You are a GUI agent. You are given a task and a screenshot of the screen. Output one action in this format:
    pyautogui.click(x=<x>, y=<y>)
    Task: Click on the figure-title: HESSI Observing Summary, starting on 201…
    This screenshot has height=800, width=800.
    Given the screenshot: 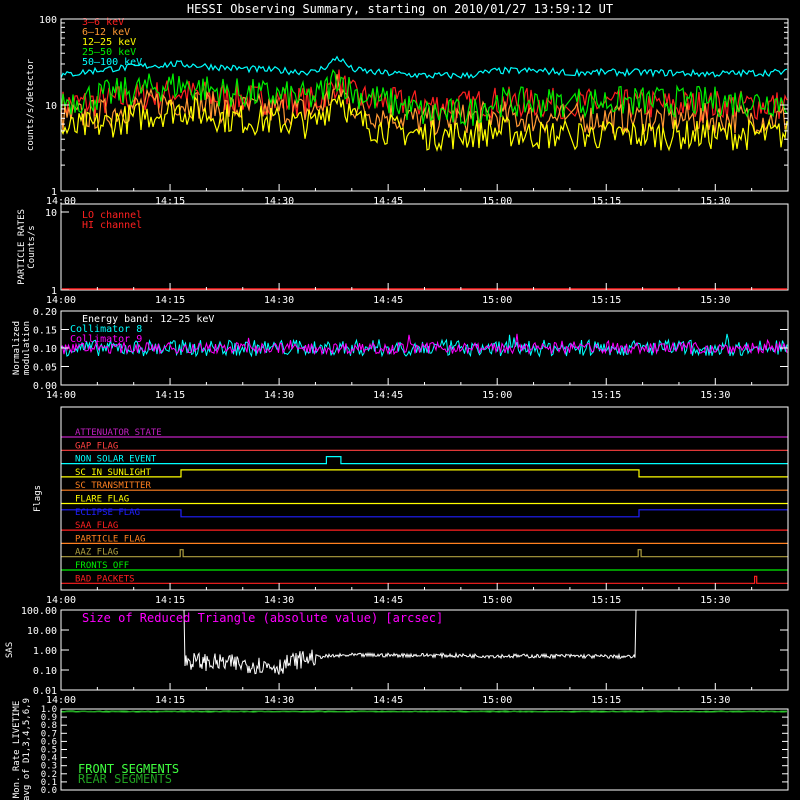 What is the action you would take?
    pyautogui.click(x=400, y=9)
    